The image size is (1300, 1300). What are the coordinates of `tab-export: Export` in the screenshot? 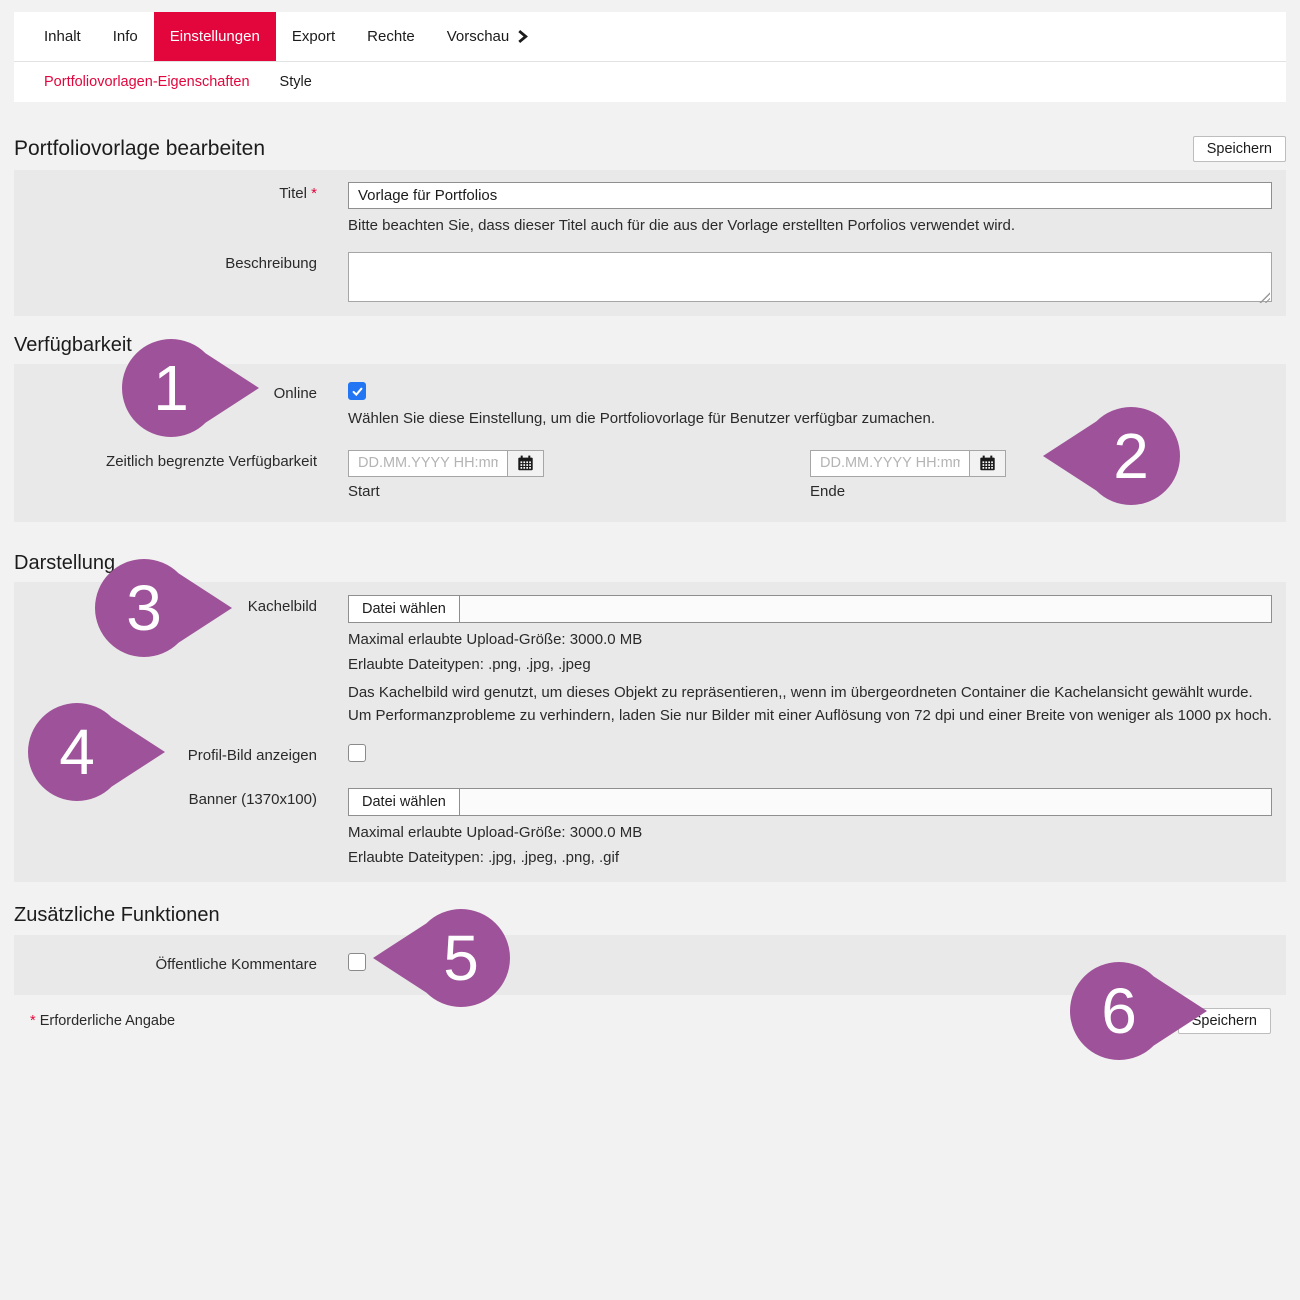 It's located at (313, 36).